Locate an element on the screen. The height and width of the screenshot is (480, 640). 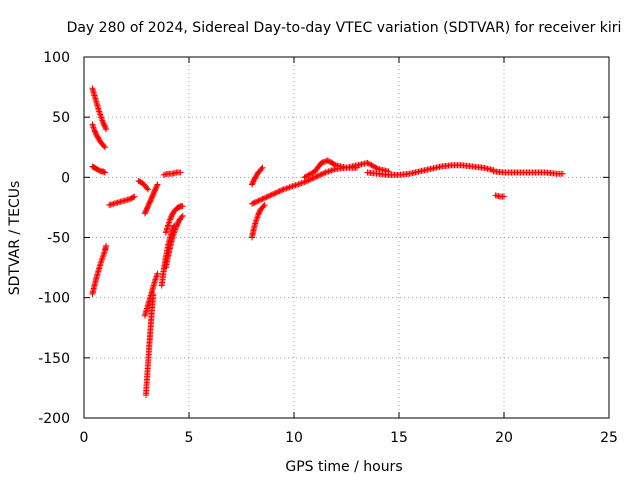
y-tick-label: 100 is located at coordinates (56, 58).